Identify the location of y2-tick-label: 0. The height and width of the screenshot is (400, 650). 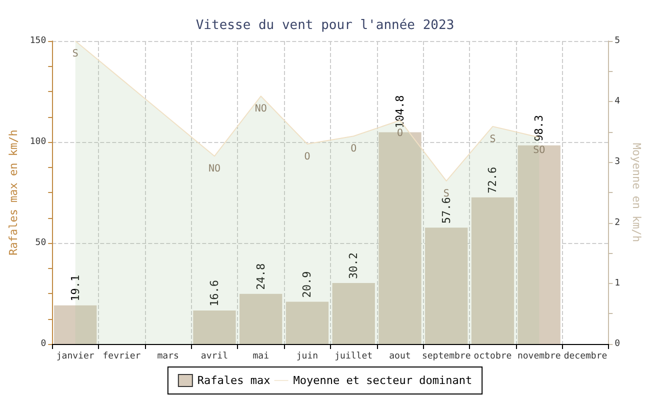
(617, 344).